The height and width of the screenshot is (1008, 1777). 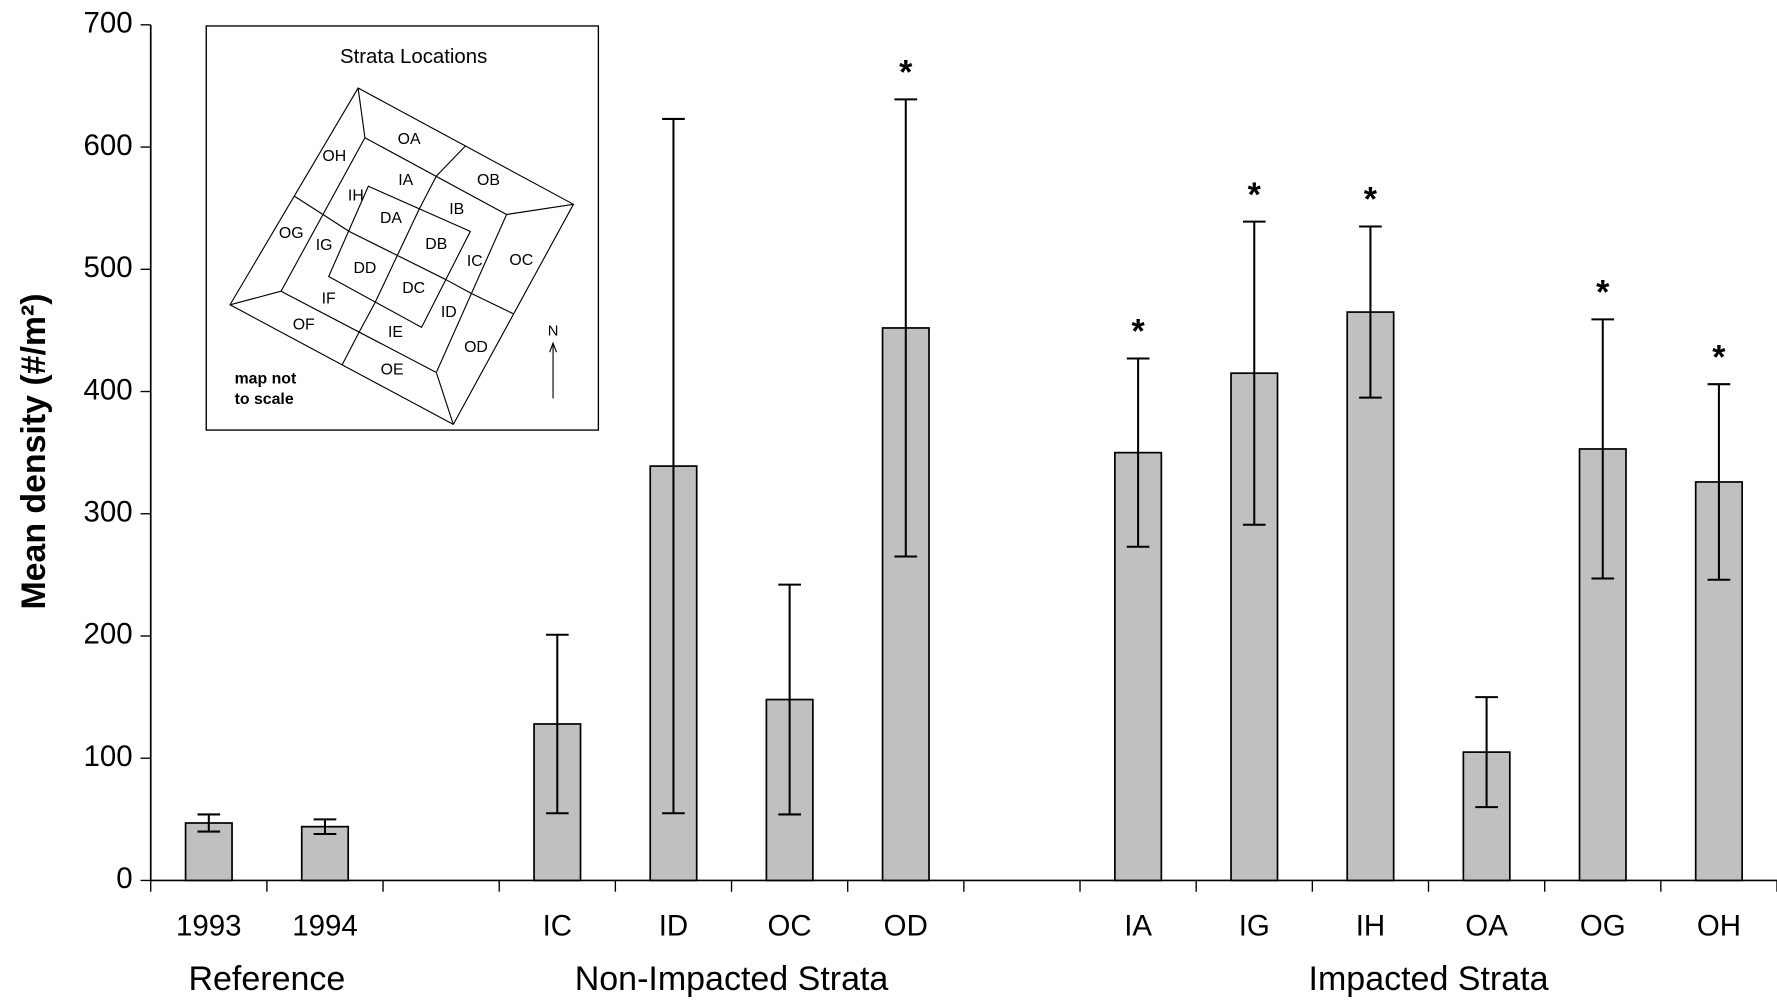 I want to click on map-label: OC, so click(x=521, y=260).